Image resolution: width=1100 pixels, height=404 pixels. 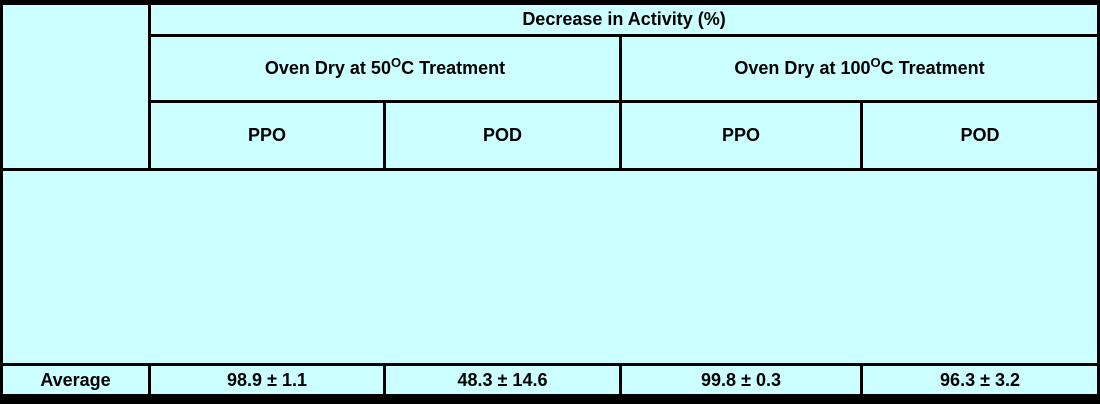 I want to click on group-100c-prefix: Oven Dry at 100, so click(x=802, y=68).